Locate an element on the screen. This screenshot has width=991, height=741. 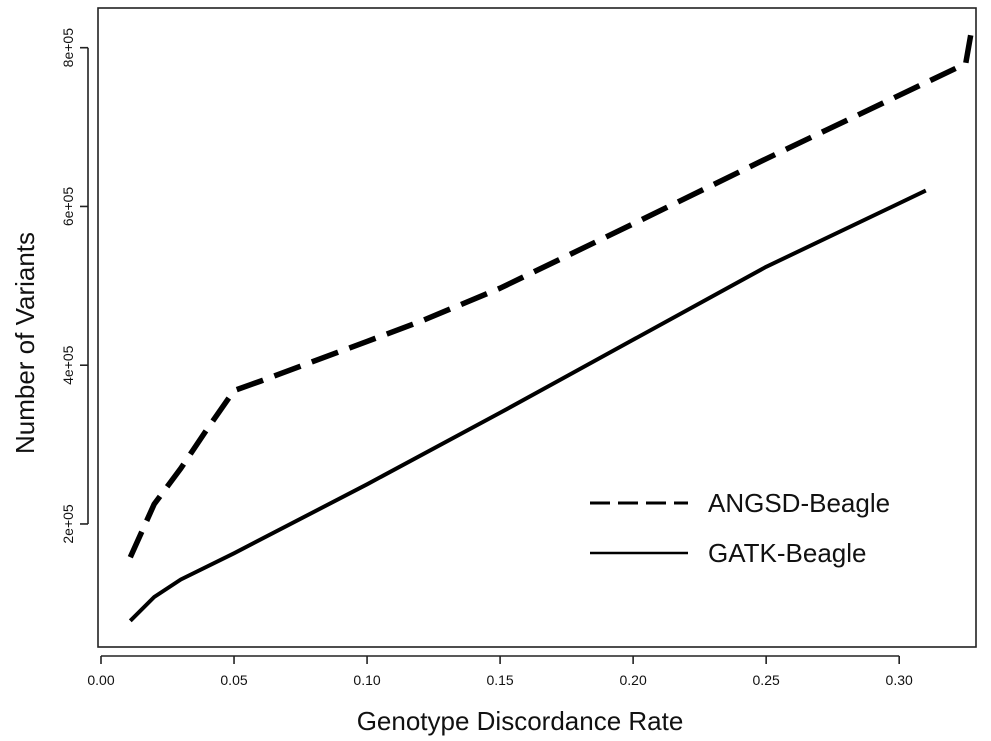
x-tick-label: 0.30 is located at coordinates (899, 680).